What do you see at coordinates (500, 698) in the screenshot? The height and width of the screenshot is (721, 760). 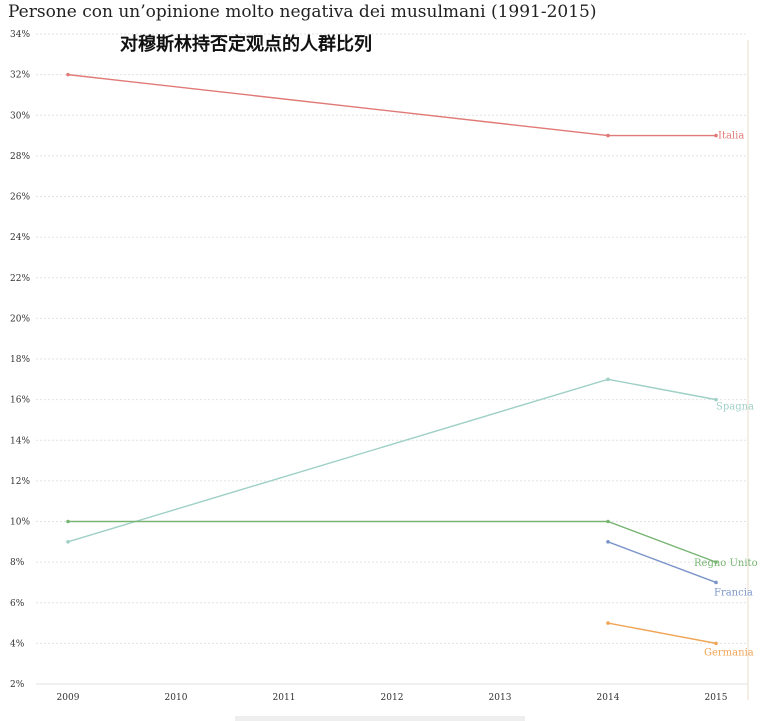 I see `x-tick-label: 2013` at bounding box center [500, 698].